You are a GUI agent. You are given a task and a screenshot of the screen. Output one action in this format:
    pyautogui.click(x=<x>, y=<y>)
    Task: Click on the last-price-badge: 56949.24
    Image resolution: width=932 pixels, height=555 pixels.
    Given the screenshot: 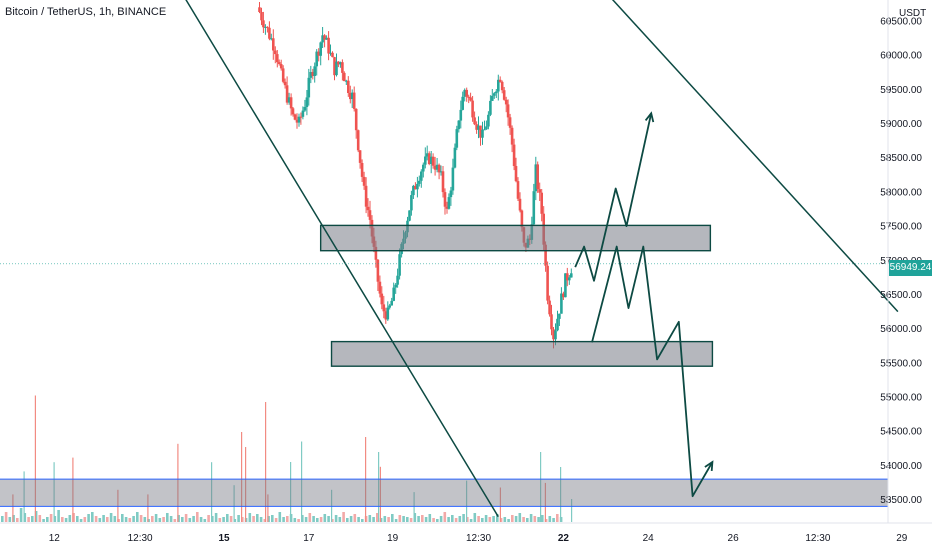 What is the action you would take?
    pyautogui.click(x=910, y=268)
    